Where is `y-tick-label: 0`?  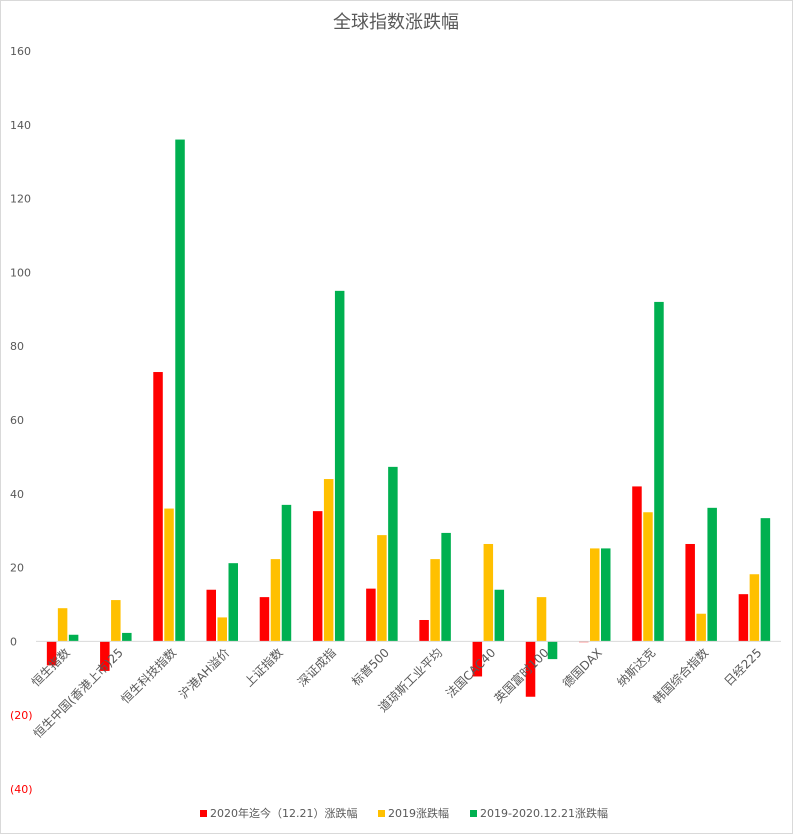 y-tick-label: 0 is located at coordinates (13, 641).